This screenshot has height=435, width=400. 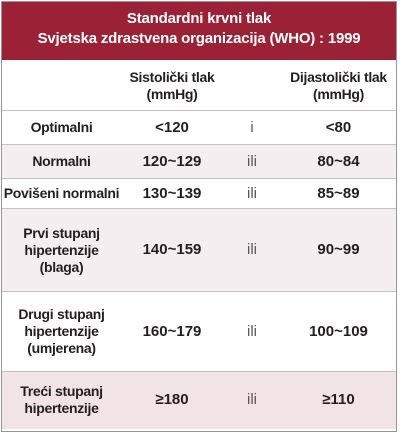 I want to click on column-header-systolic-name: Sistolički tlak, so click(x=172, y=77).